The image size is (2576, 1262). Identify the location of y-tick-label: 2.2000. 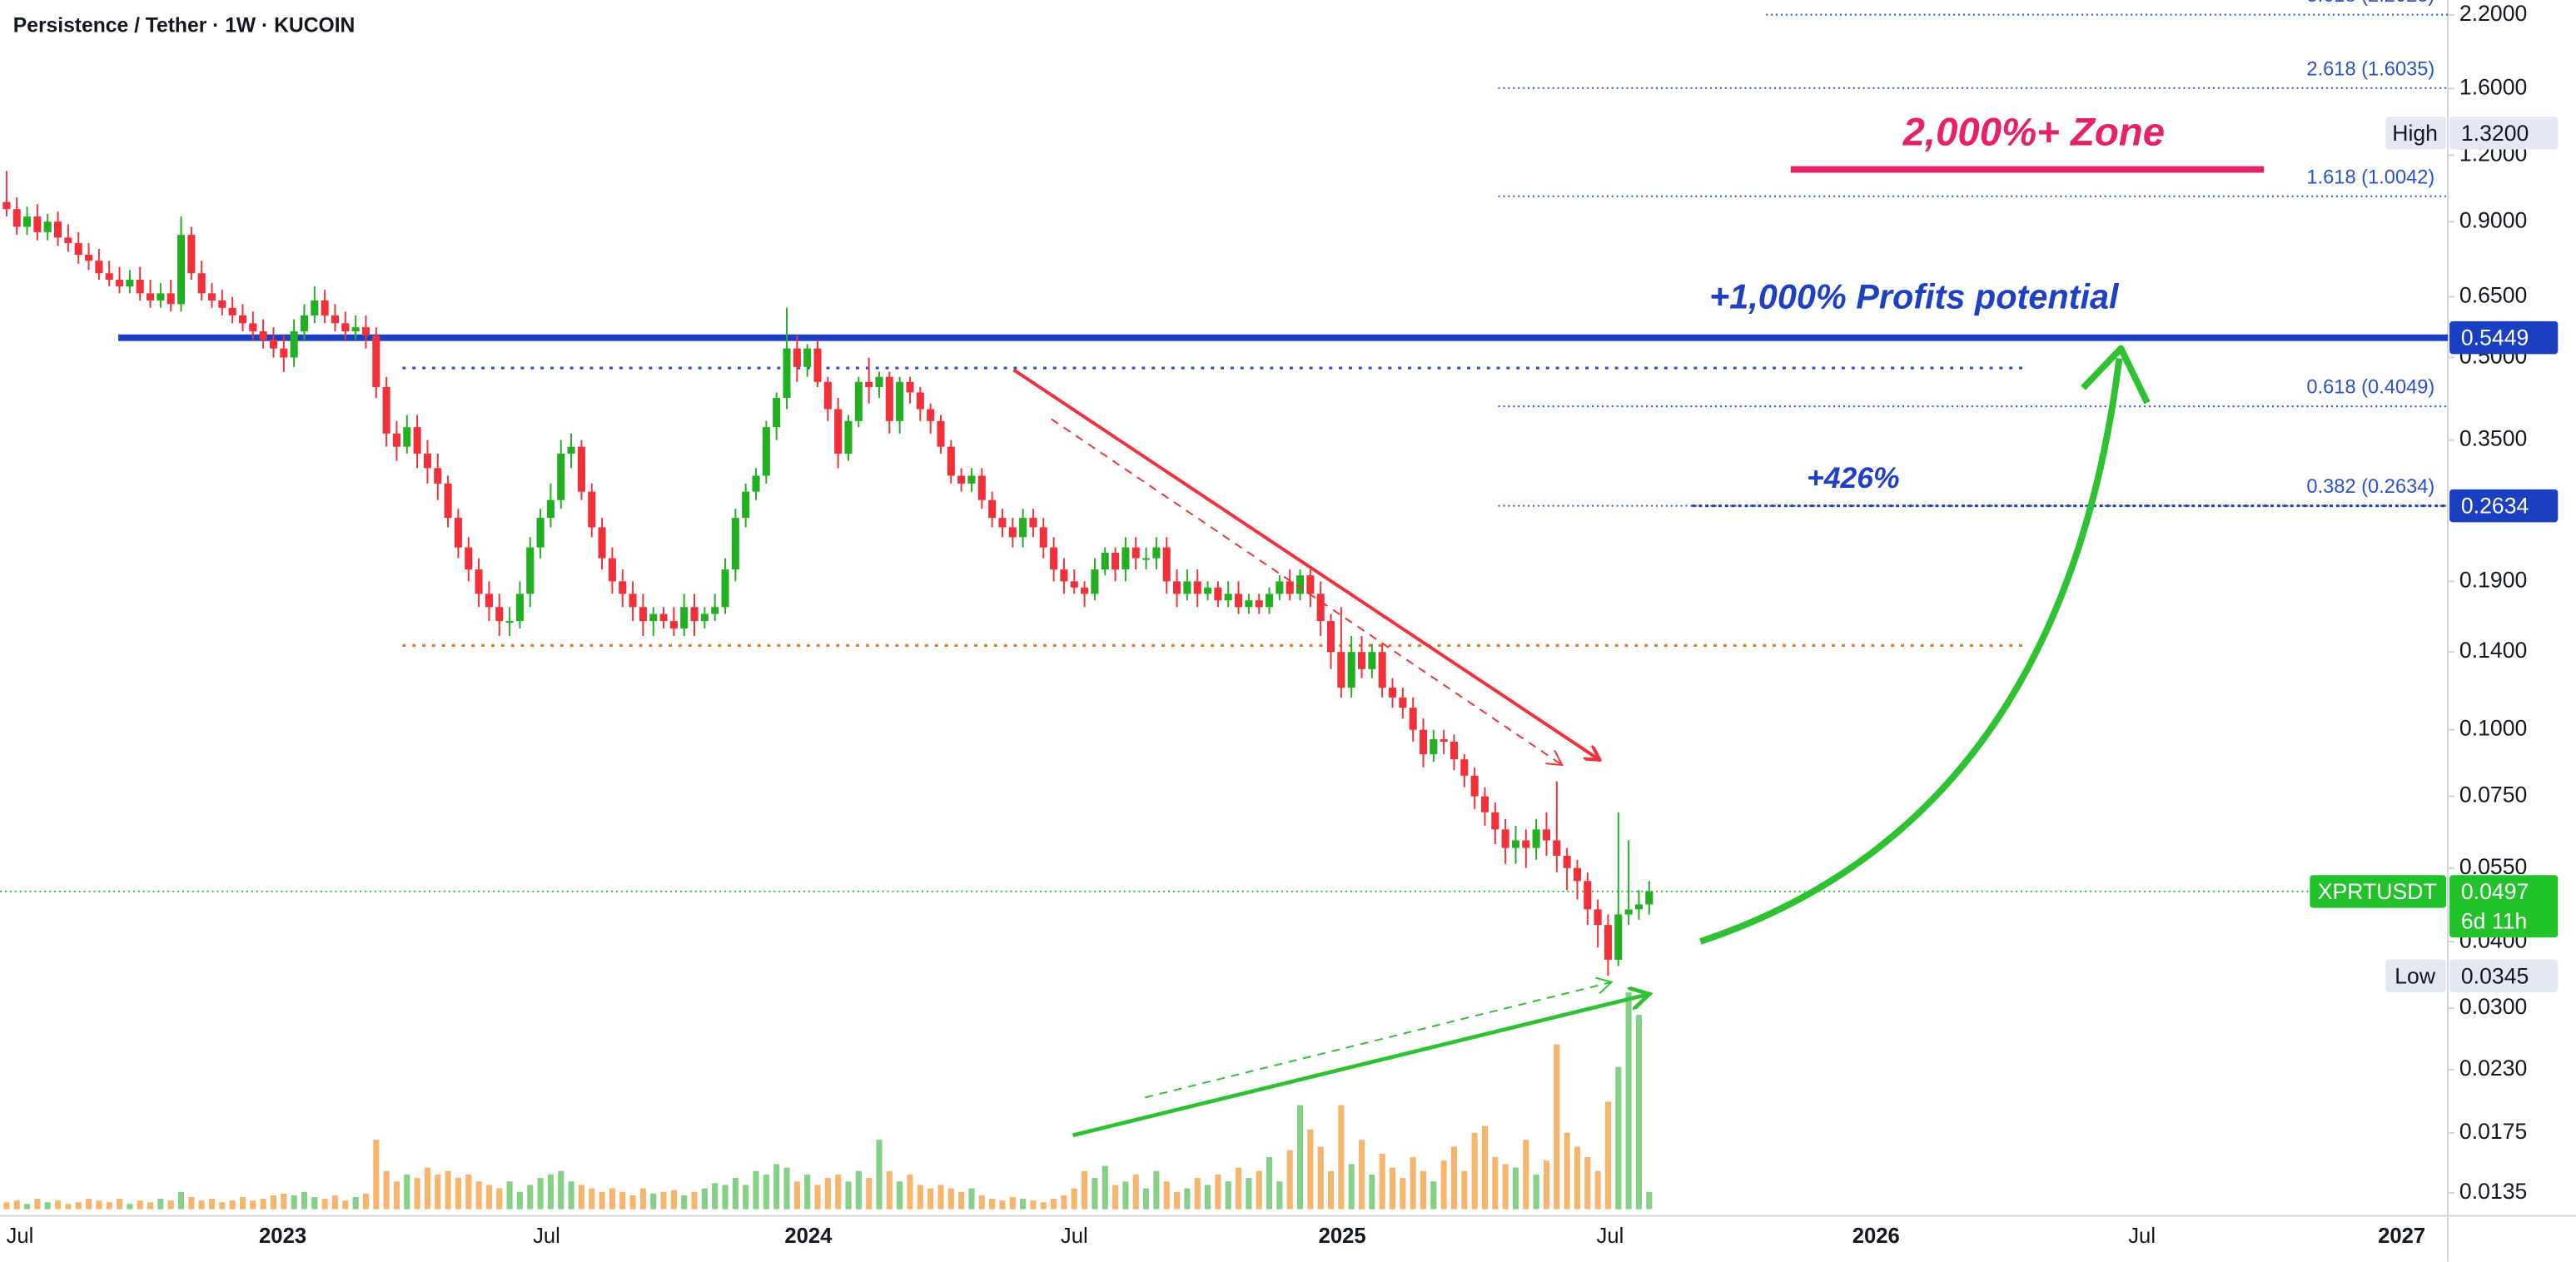
(2493, 14).